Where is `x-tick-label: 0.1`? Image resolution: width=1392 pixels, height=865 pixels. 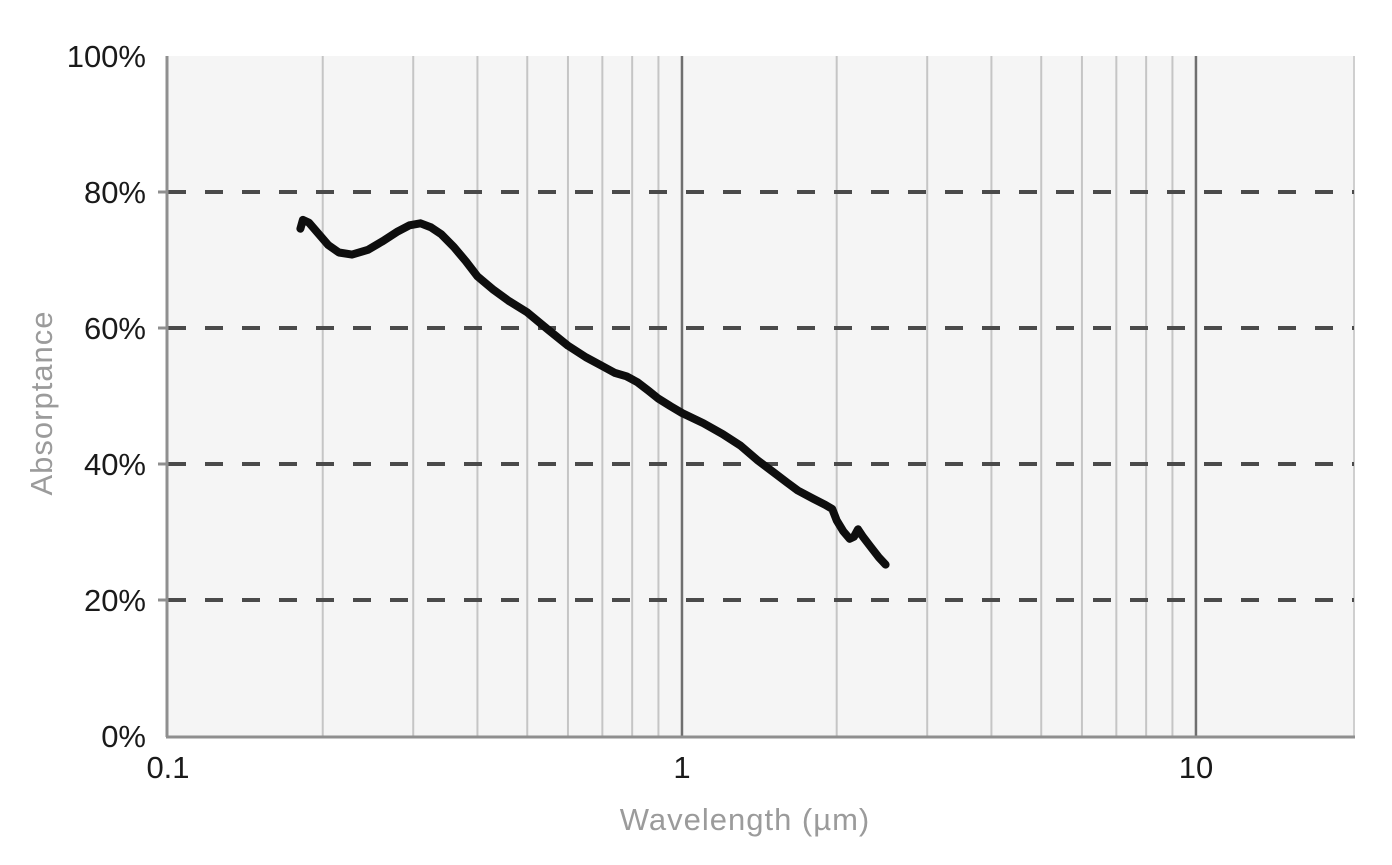
x-tick-label: 0.1 is located at coordinates (167, 767).